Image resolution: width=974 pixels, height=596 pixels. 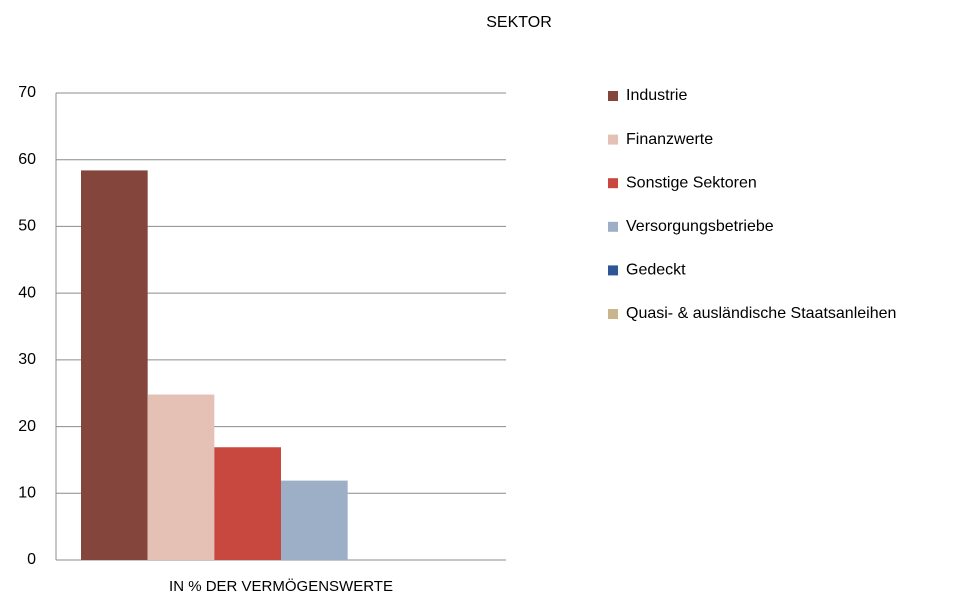 What do you see at coordinates (656, 270) in the screenshot?
I see `legend-label: Gedeckt` at bounding box center [656, 270].